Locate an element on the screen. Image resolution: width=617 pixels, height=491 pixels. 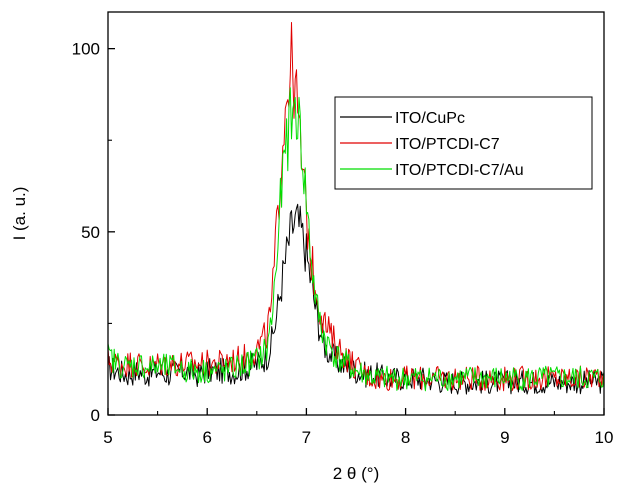
legend: ITO/CuPc ITO/PTCDI-C7 ITO/PTCDI-C7/Au is located at coordinates (463, 143).